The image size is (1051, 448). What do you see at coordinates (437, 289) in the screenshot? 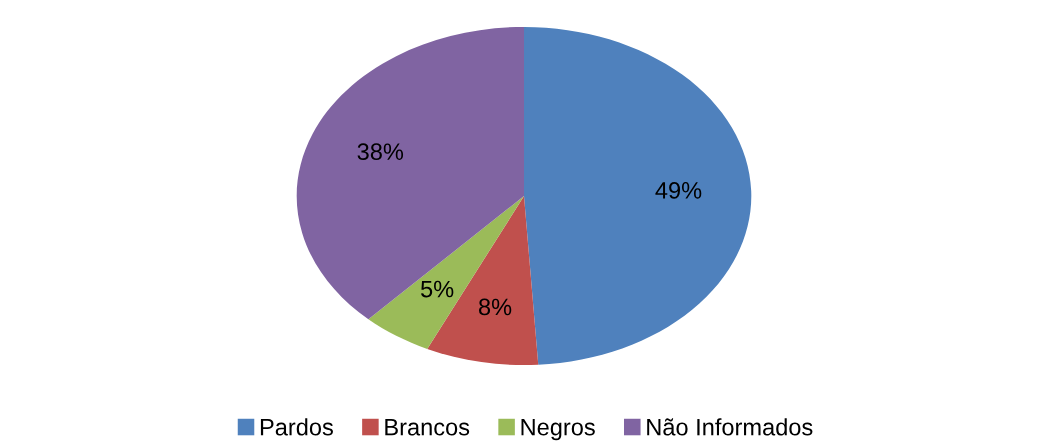
I see `data-label: 5%` at bounding box center [437, 289].